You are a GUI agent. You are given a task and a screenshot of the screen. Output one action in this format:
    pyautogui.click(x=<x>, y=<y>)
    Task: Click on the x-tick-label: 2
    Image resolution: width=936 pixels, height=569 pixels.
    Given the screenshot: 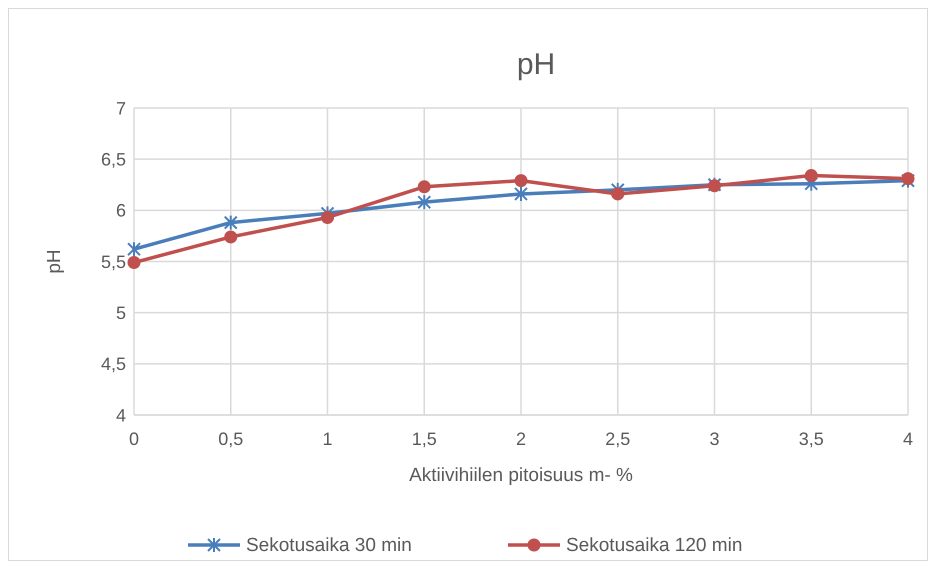 What is the action you would take?
    pyautogui.click(x=521, y=439)
    